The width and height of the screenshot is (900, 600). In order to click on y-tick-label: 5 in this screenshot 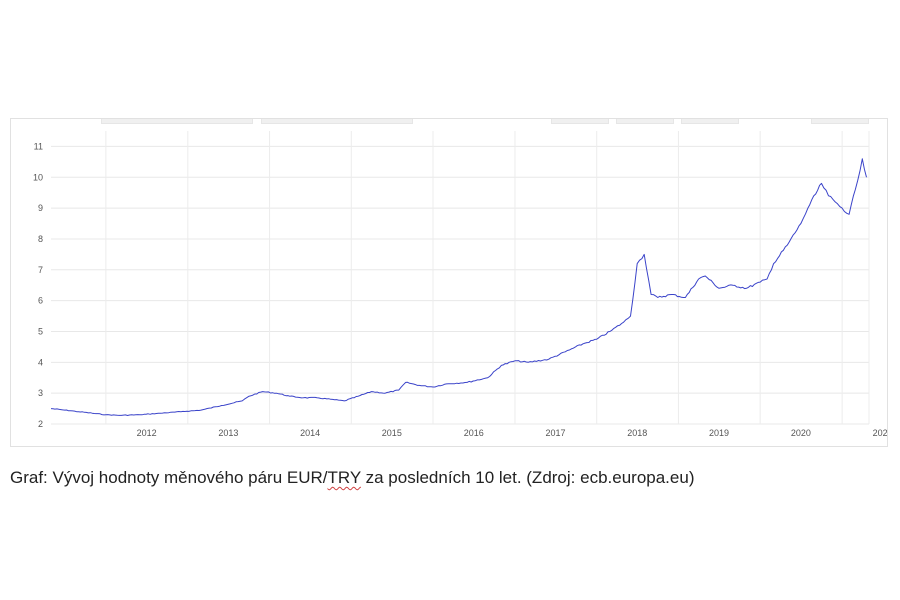, I will do `click(40, 331)`.